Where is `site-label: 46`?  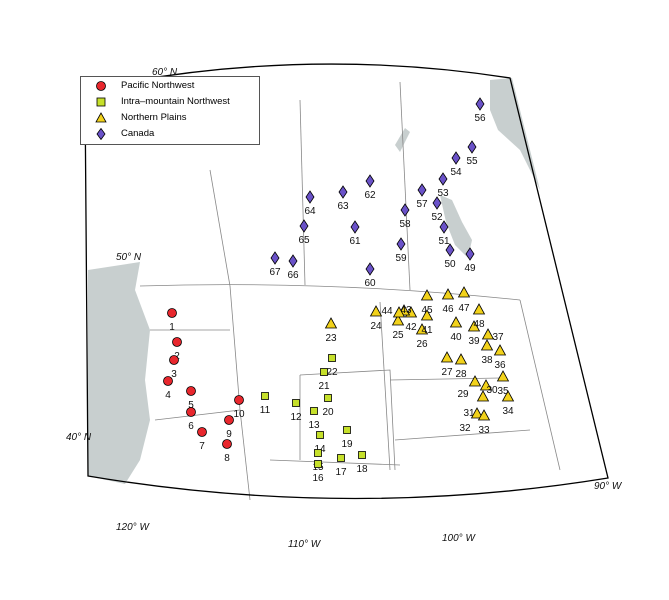 site-label: 46 is located at coordinates (448, 309).